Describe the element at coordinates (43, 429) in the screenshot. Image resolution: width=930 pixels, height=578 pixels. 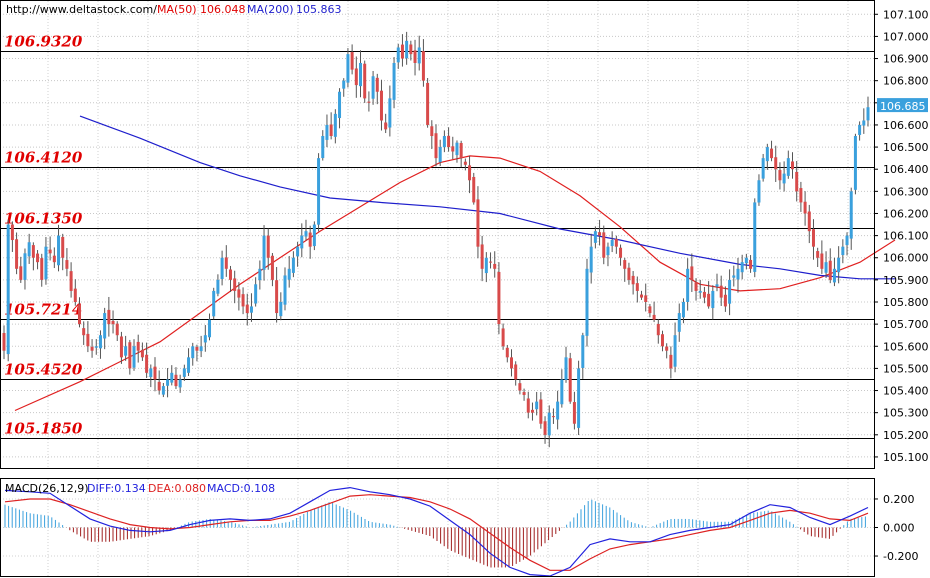
I see `level-label: 105.1850` at that location.